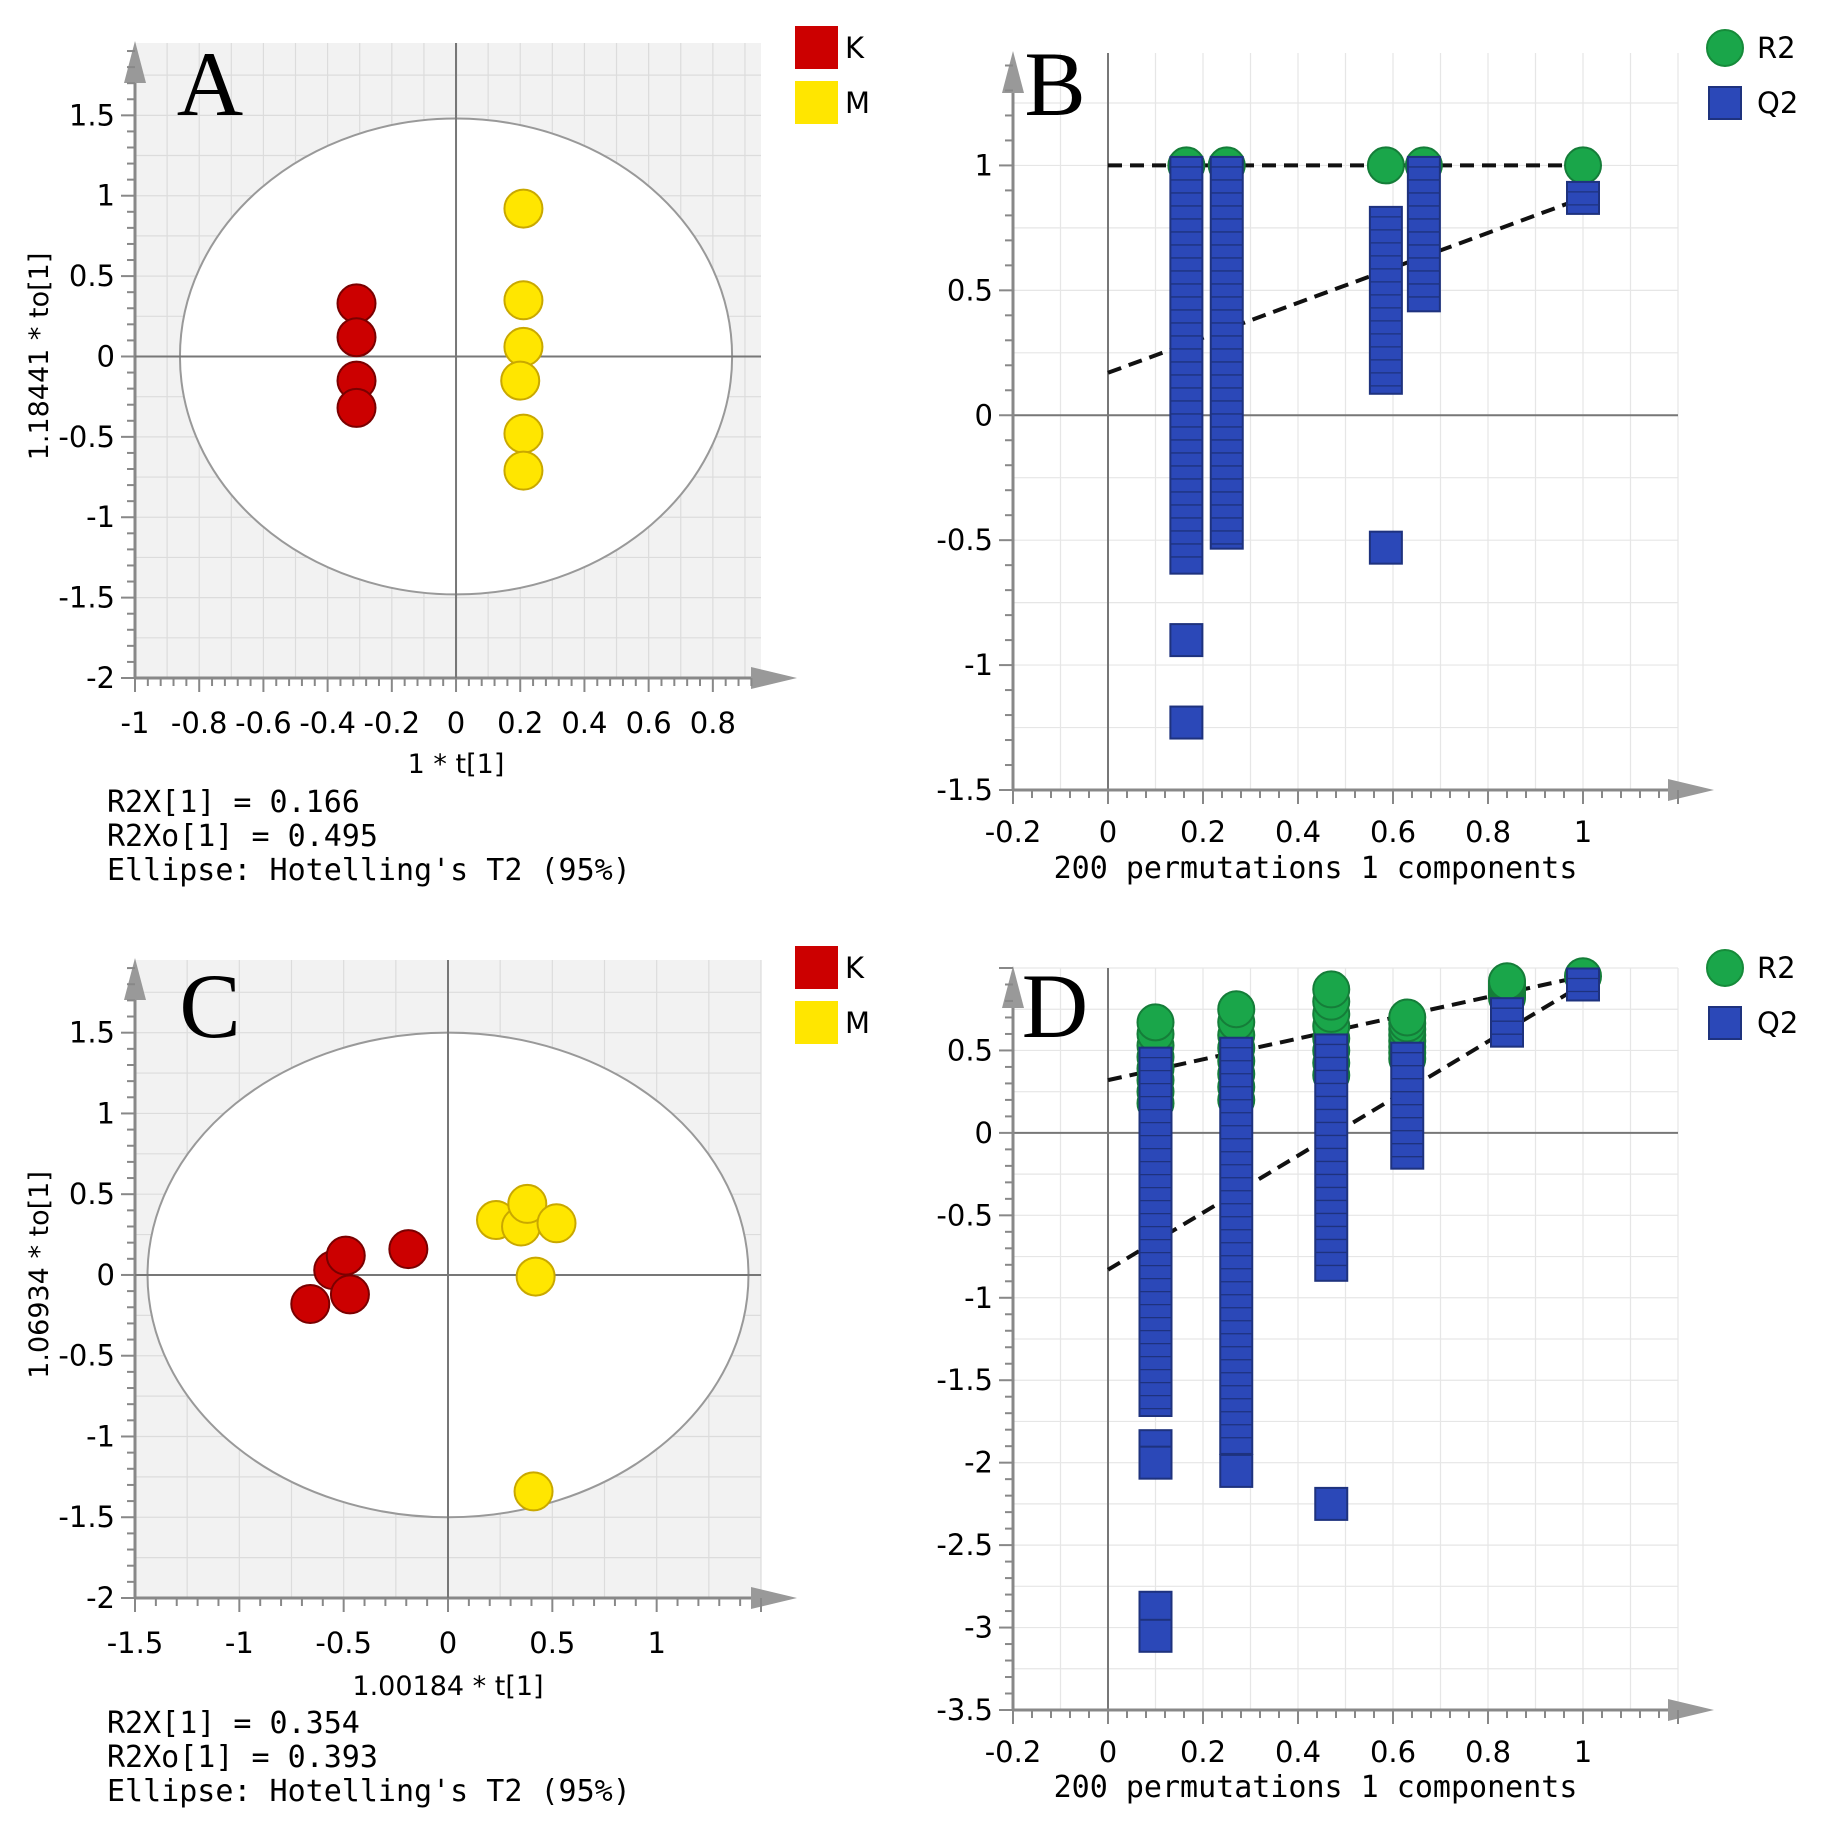 Image resolution: width=1822 pixels, height=1837 pixels. I want to click on x-tick-label: -1.5, so click(135, 1643).